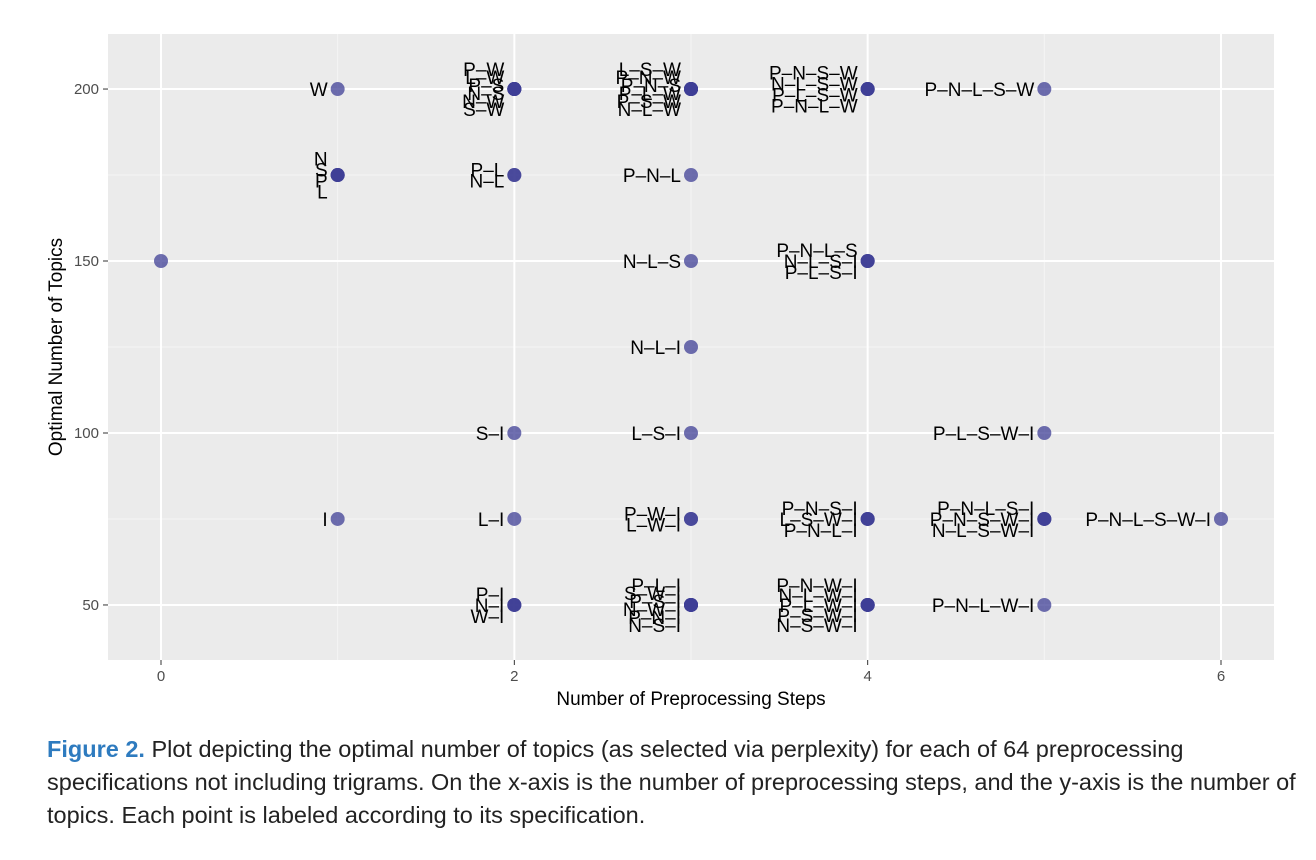  What do you see at coordinates (90, 605) in the screenshot?
I see `y-tick-label: 50` at bounding box center [90, 605].